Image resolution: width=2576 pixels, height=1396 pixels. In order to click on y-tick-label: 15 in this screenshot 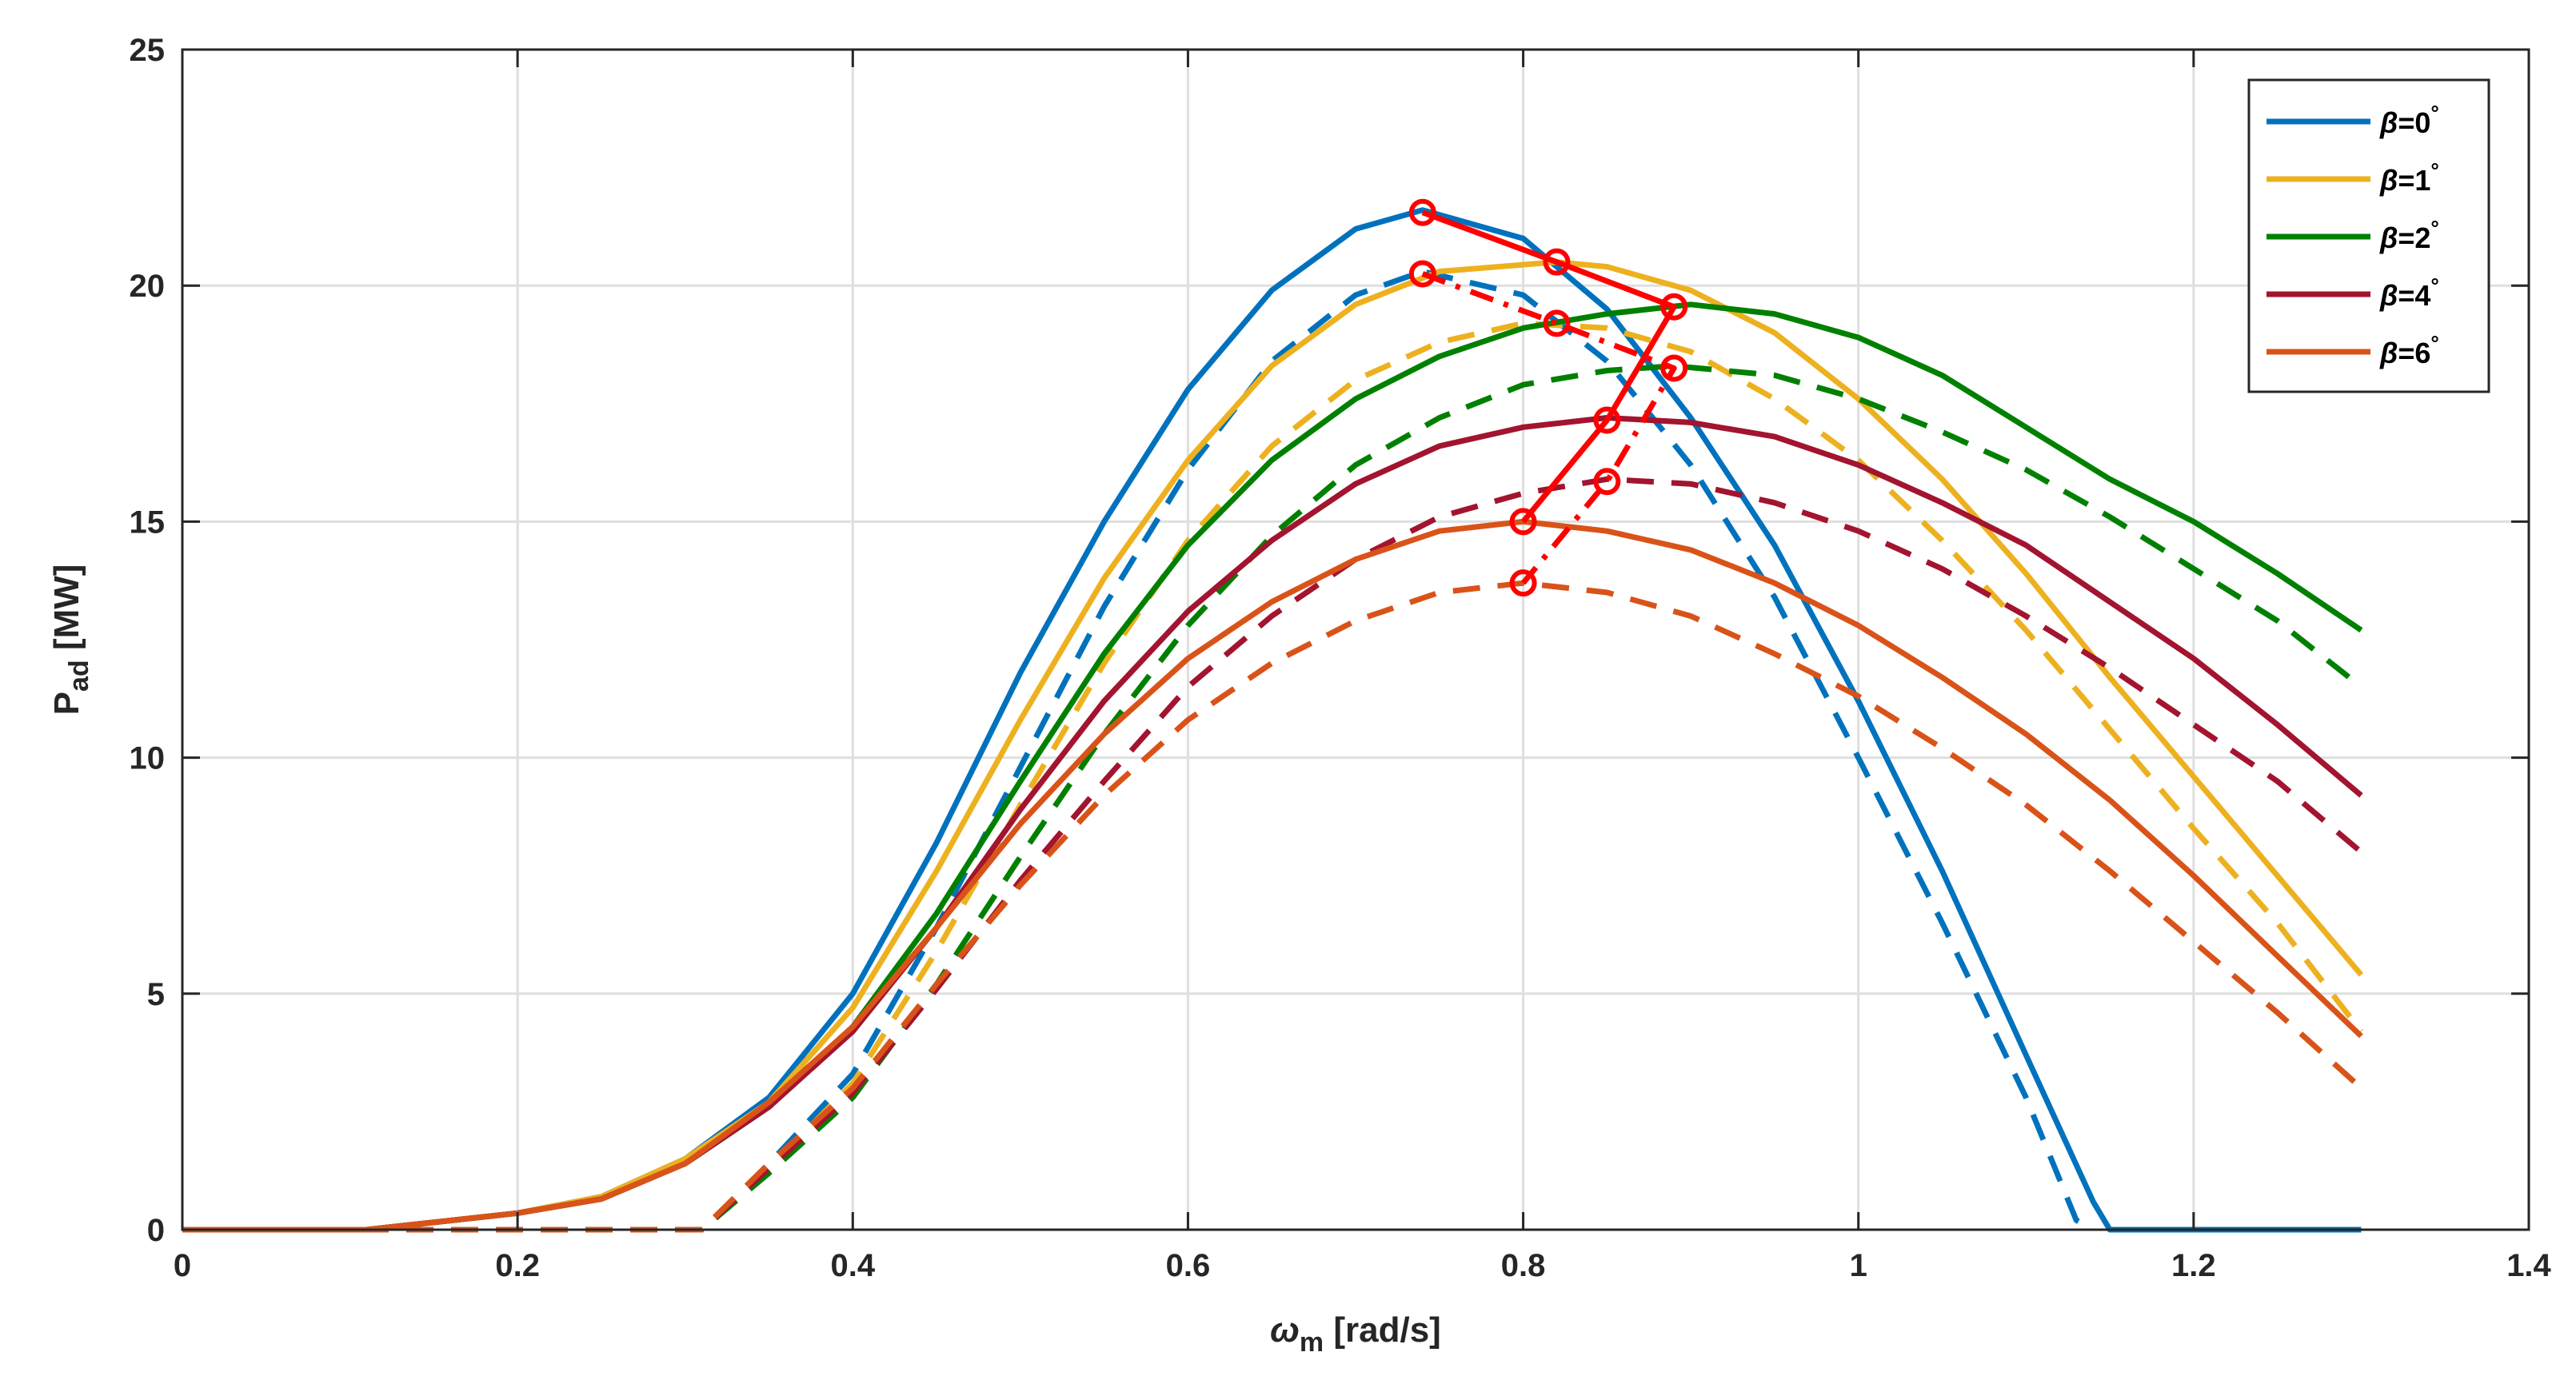, I will do `click(148, 523)`.